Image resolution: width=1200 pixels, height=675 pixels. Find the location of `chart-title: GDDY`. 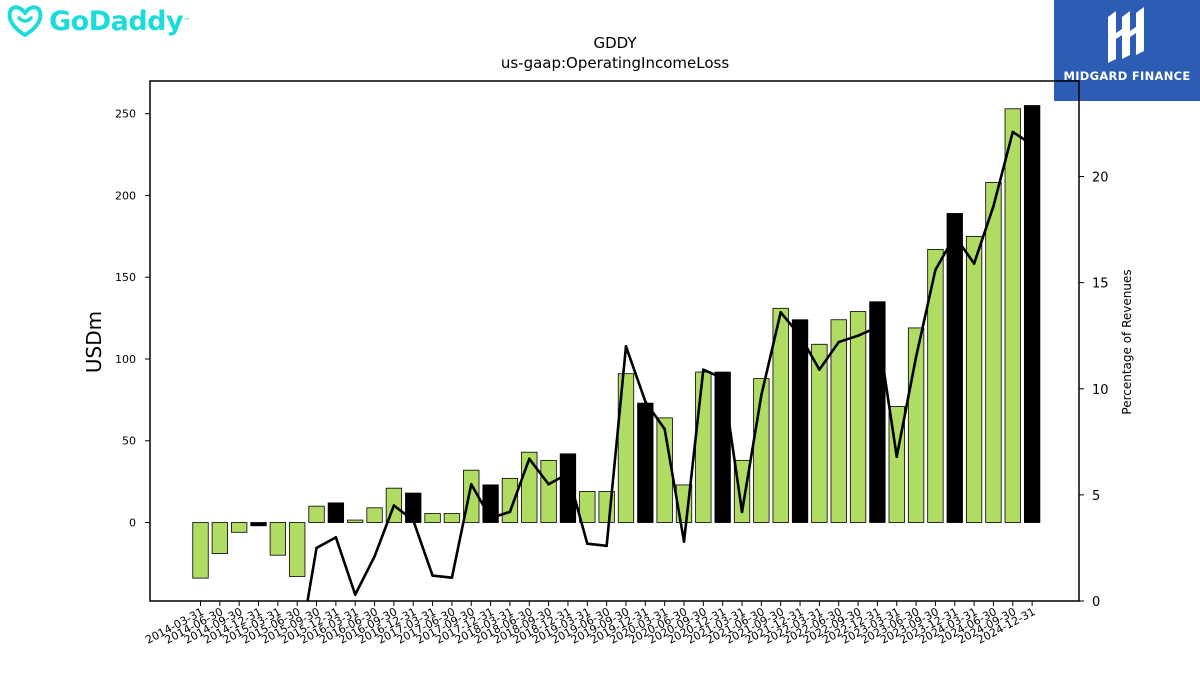

chart-title: GDDY is located at coordinates (615, 43).